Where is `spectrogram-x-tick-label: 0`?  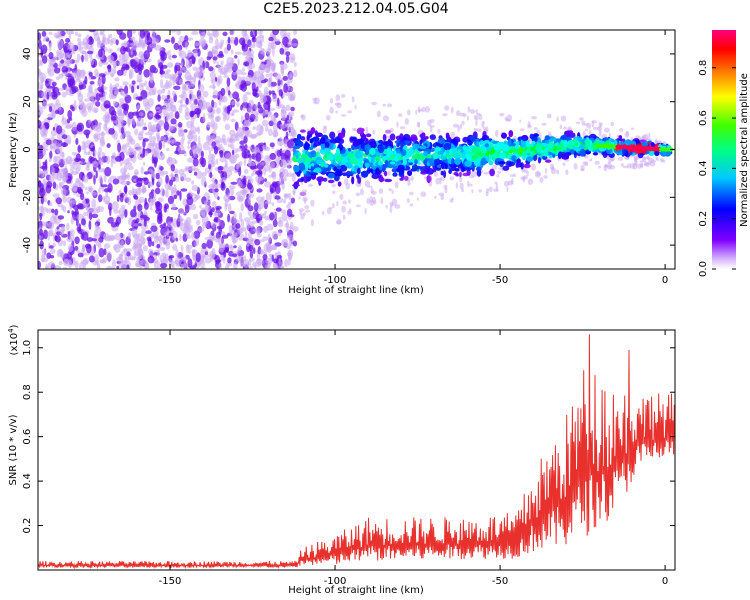
spectrogram-x-tick-label: 0 is located at coordinates (665, 280).